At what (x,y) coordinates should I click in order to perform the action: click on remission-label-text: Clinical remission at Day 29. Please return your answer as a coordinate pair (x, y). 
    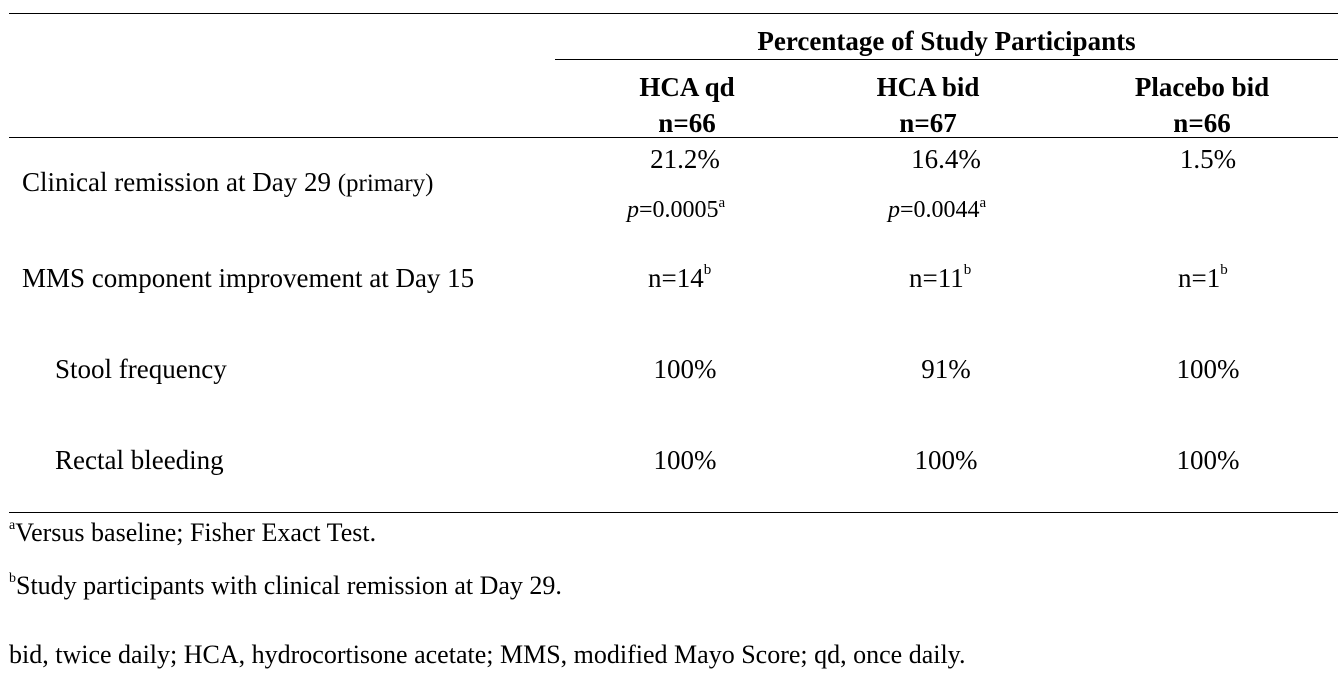
    Looking at the image, I should click on (176, 182).